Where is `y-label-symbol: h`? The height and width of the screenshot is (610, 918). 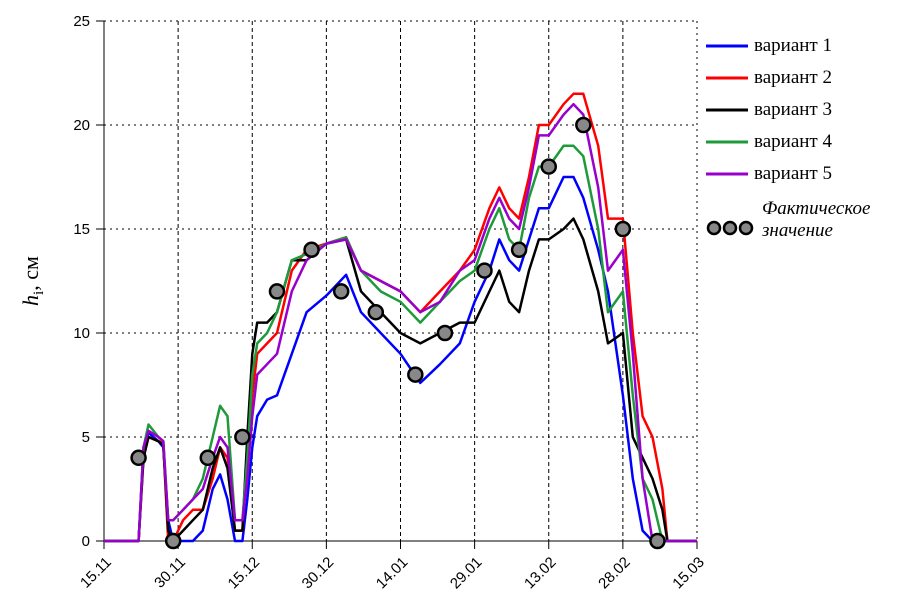
y-label-symbol: h is located at coordinates (30, 300).